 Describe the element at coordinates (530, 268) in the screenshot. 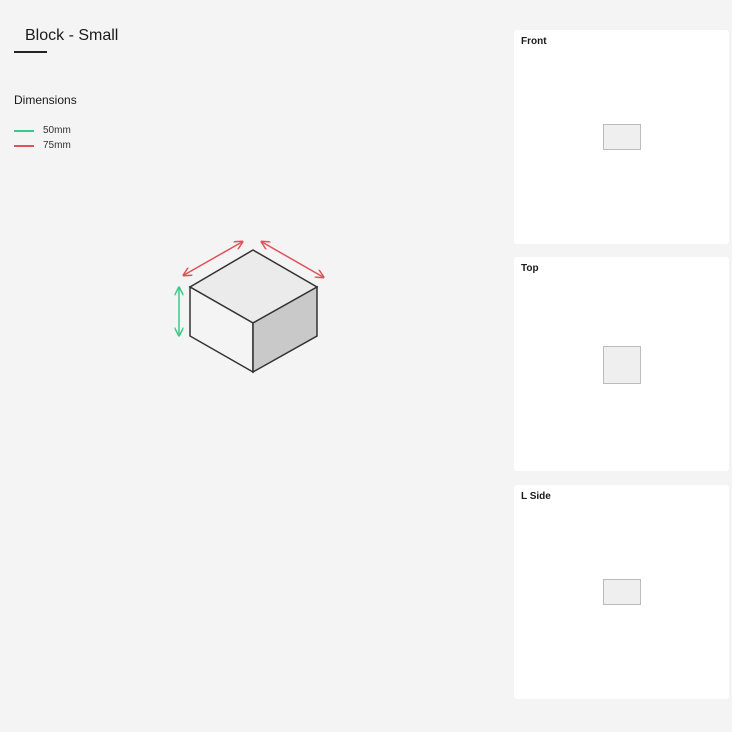

I see `panel-label: Top` at that location.